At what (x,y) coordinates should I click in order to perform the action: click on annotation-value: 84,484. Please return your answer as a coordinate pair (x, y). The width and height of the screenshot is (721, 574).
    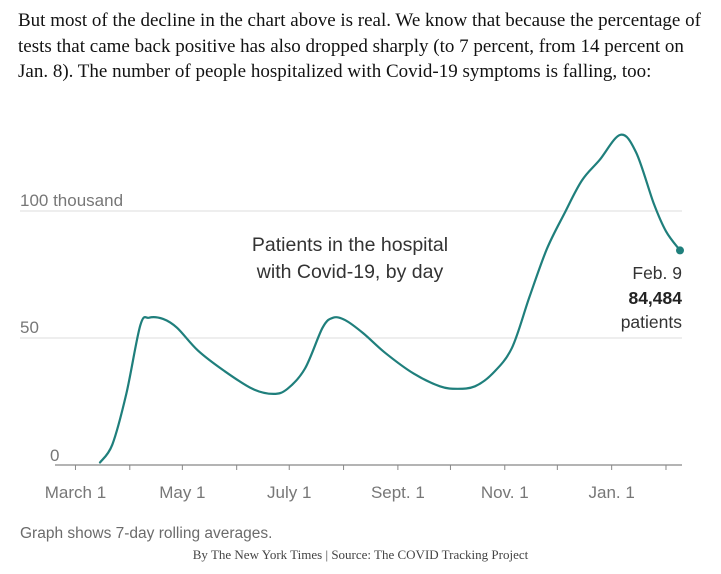
    Looking at the image, I should click on (655, 298).